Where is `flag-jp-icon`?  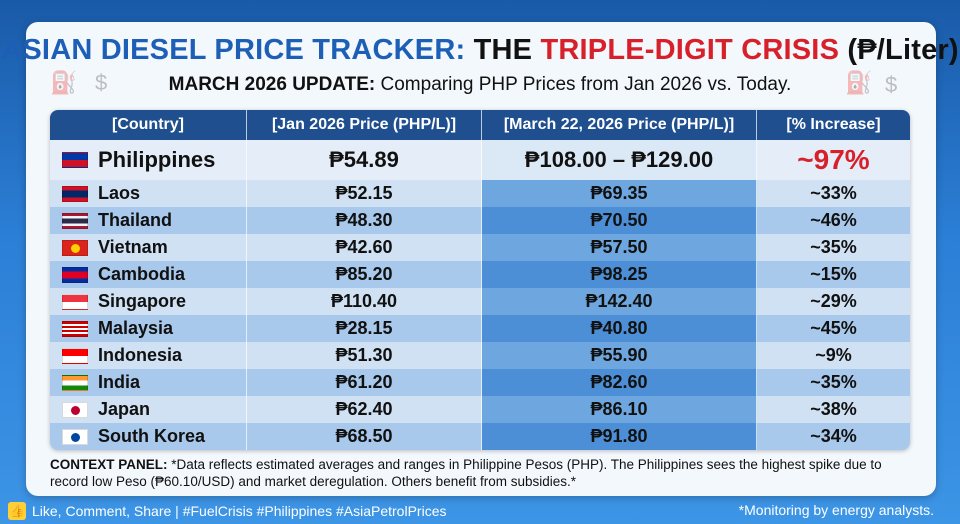
flag-jp-icon is located at coordinates (75, 409).